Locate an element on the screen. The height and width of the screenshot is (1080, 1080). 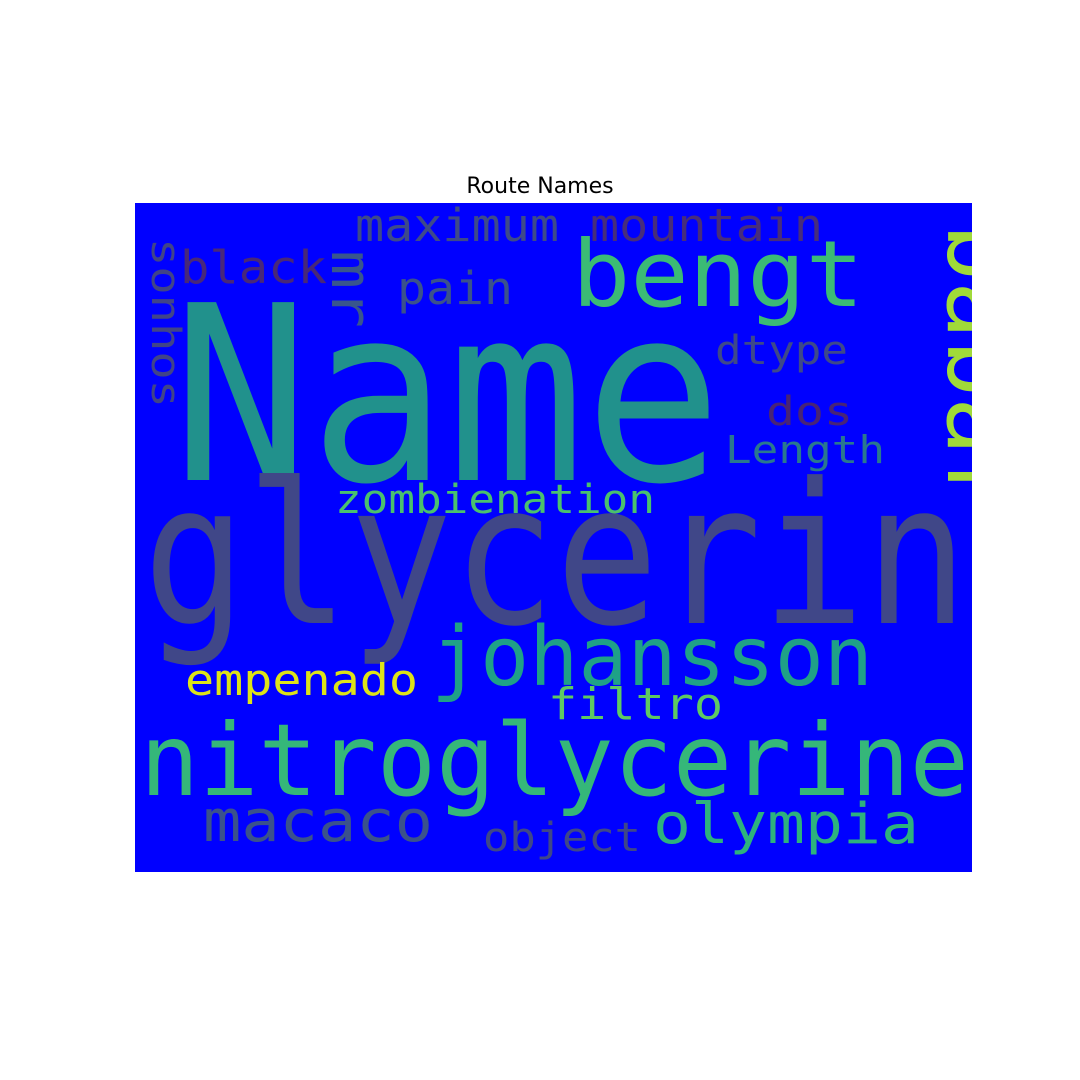
word-mountain: mountain is located at coordinates (706, 227).